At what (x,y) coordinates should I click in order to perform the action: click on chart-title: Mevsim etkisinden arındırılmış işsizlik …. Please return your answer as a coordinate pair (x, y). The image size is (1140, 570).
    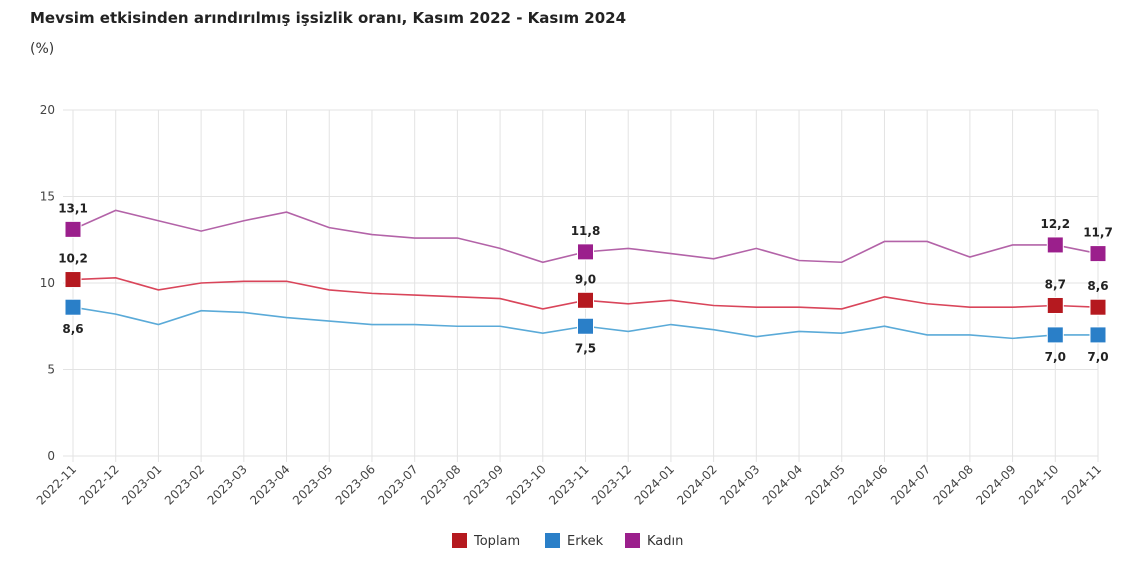
    Looking at the image, I should click on (328, 18).